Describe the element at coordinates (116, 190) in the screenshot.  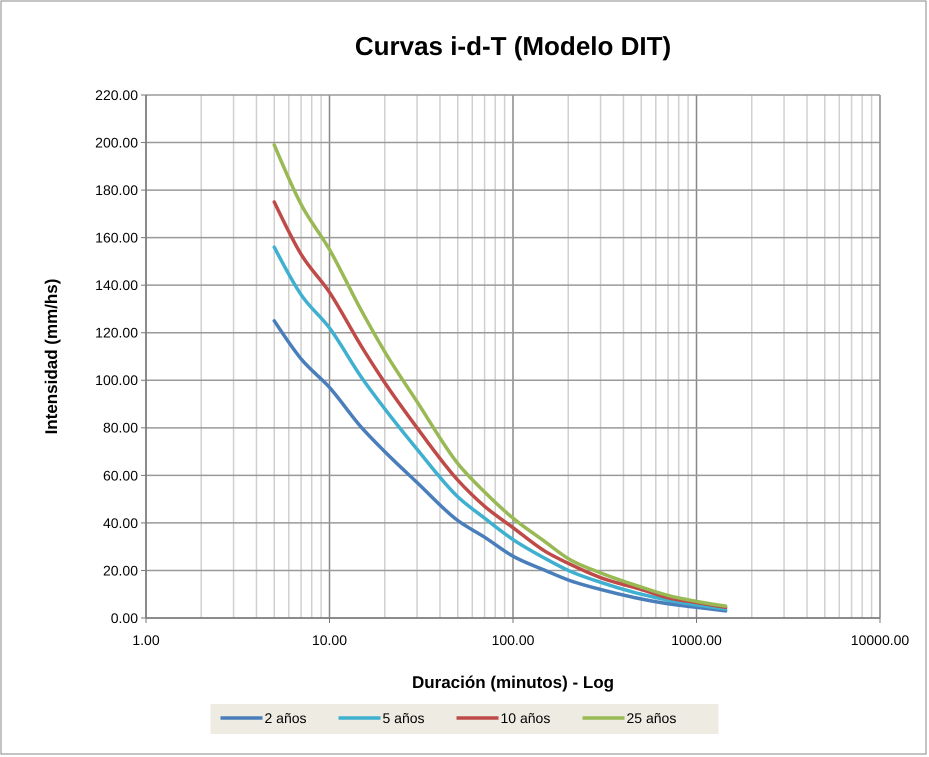
I see `y-tick-label: 180.00` at that location.